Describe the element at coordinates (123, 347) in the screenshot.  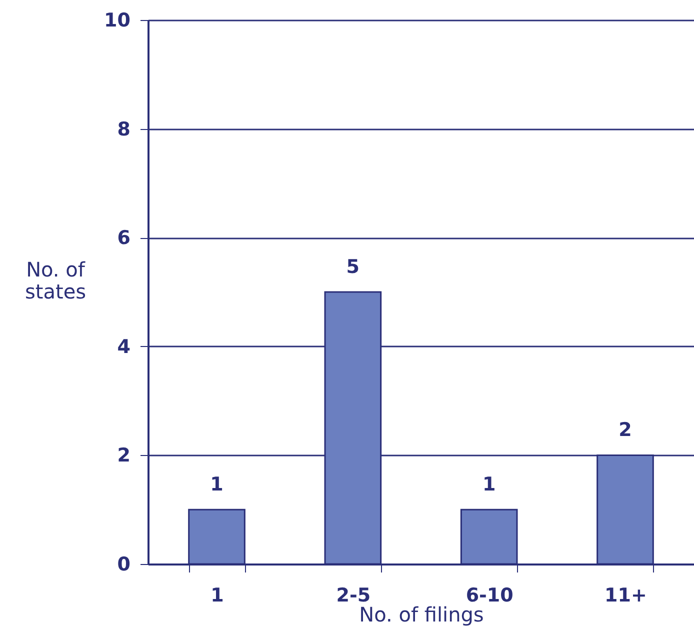
I see `y-tick-label: 4` at that location.